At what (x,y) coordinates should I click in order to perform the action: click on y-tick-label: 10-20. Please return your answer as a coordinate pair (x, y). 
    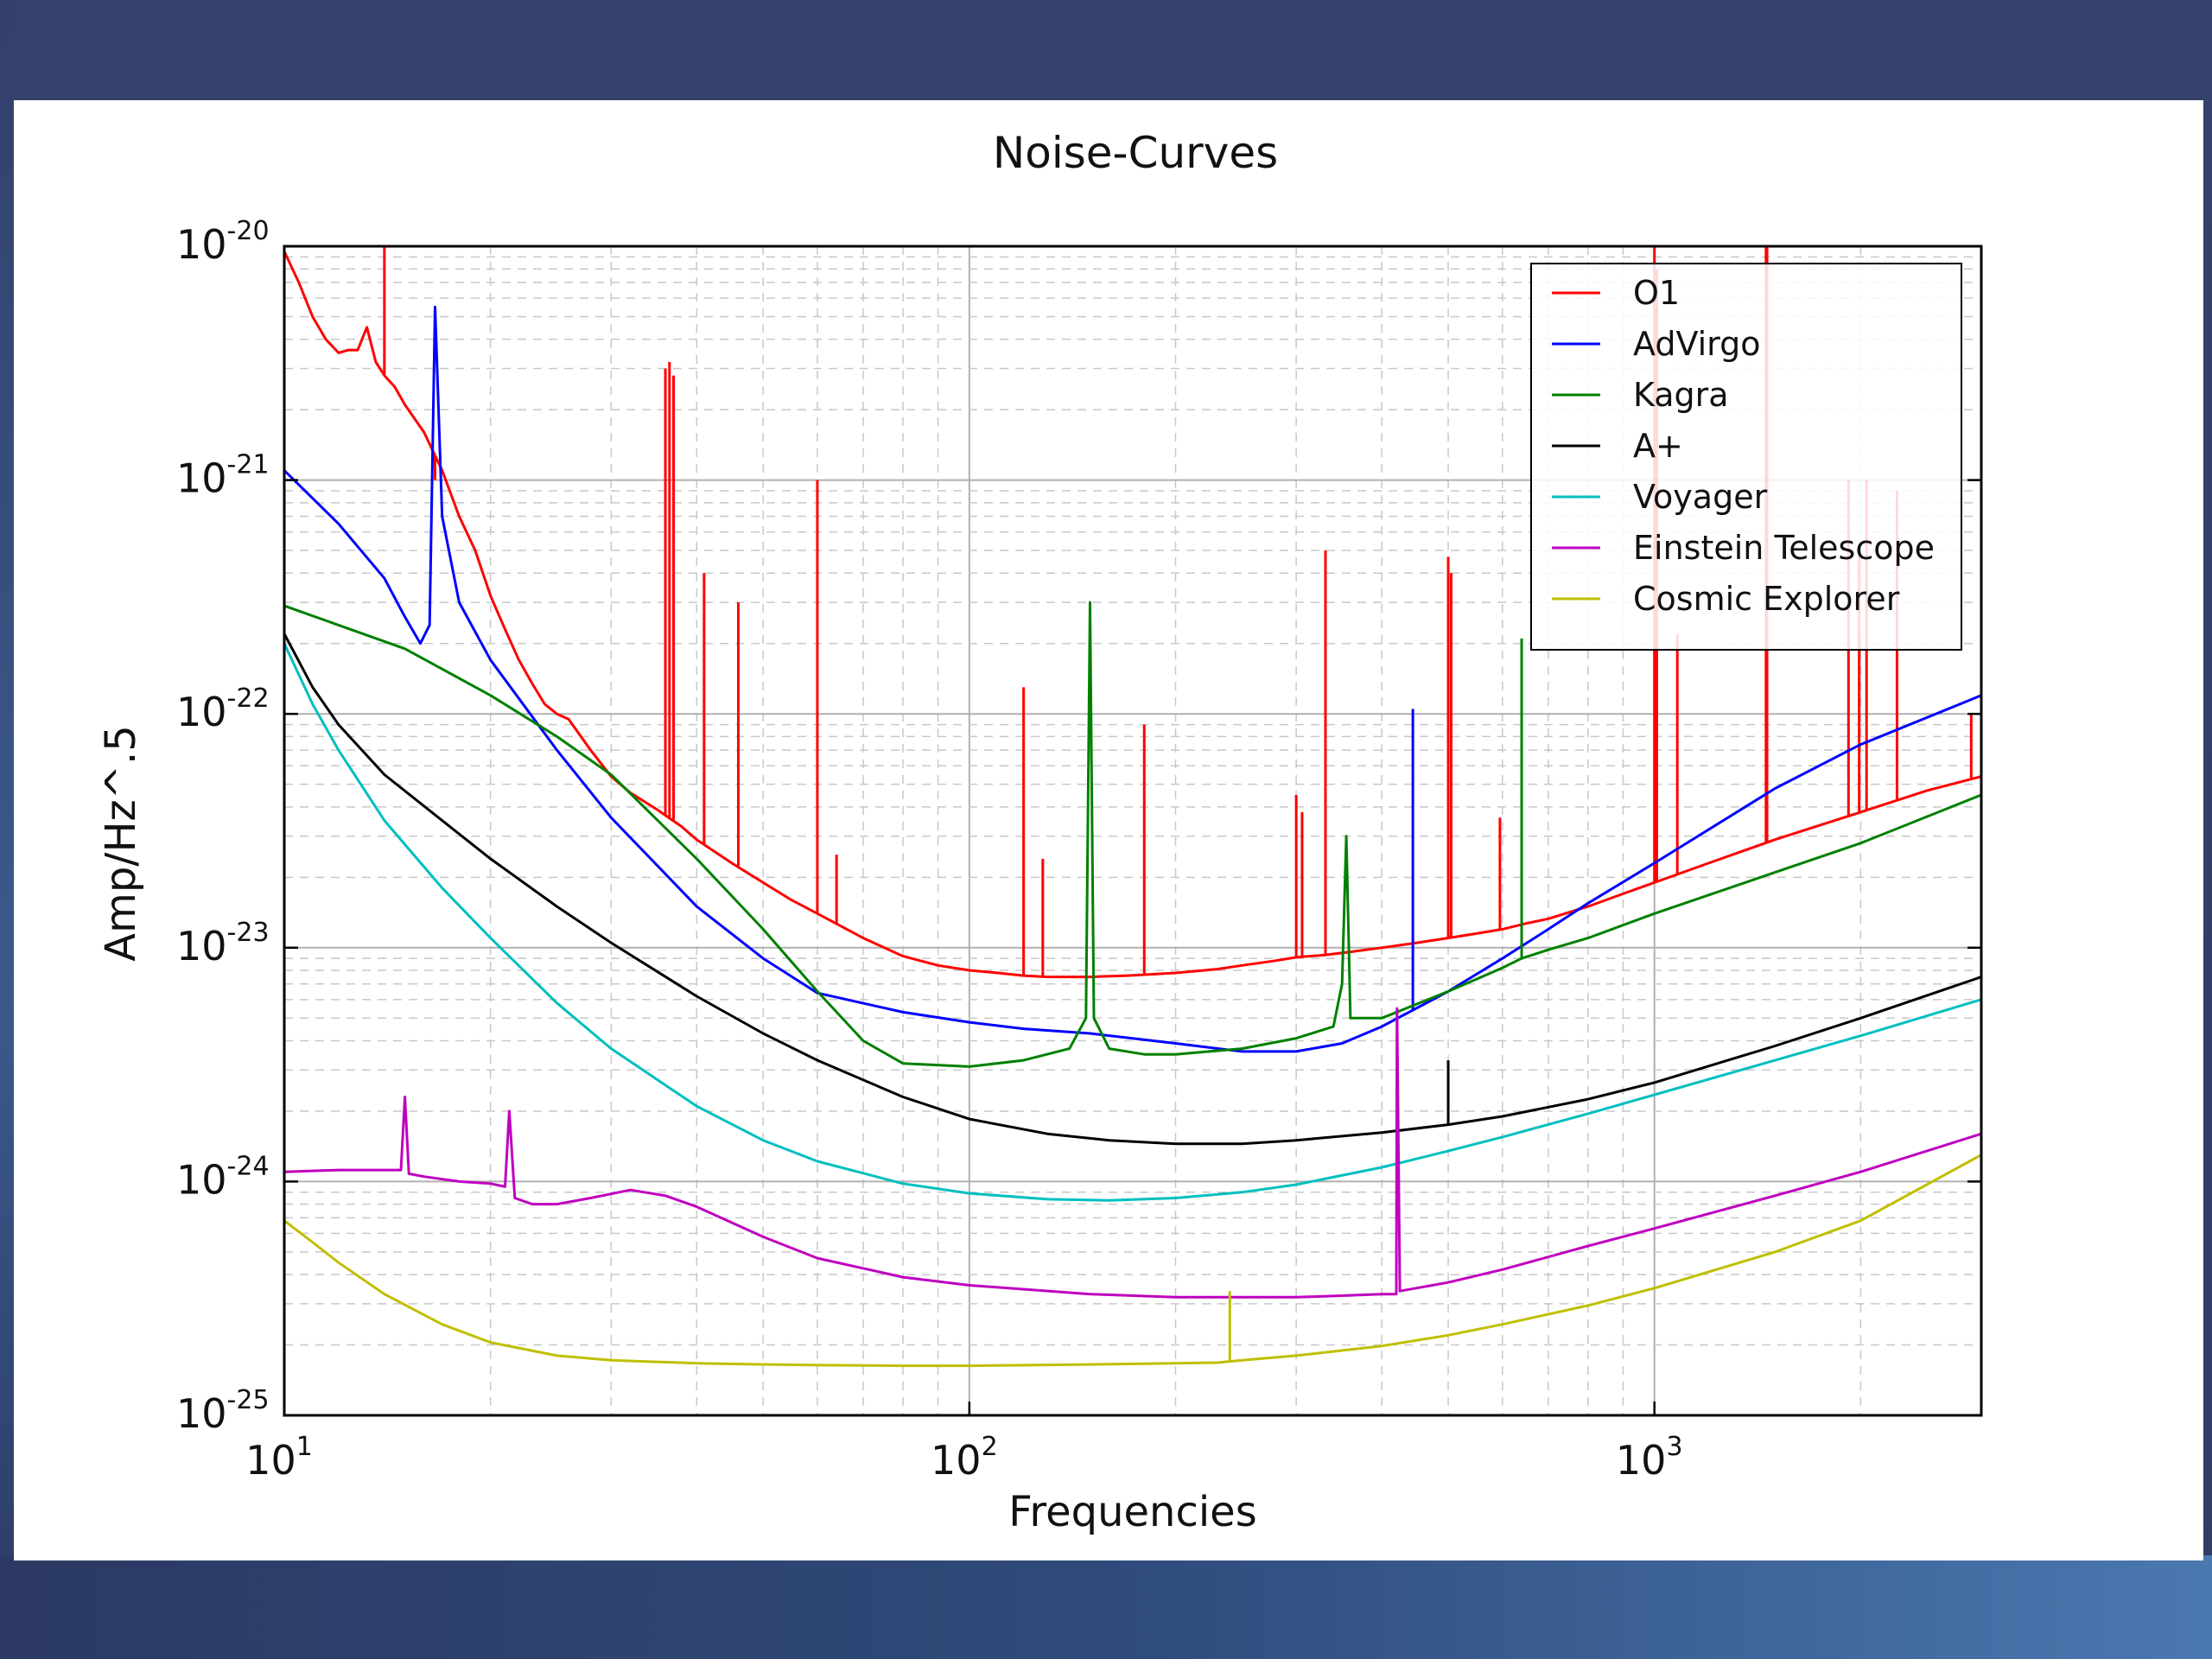
    Looking at the image, I should click on (223, 242).